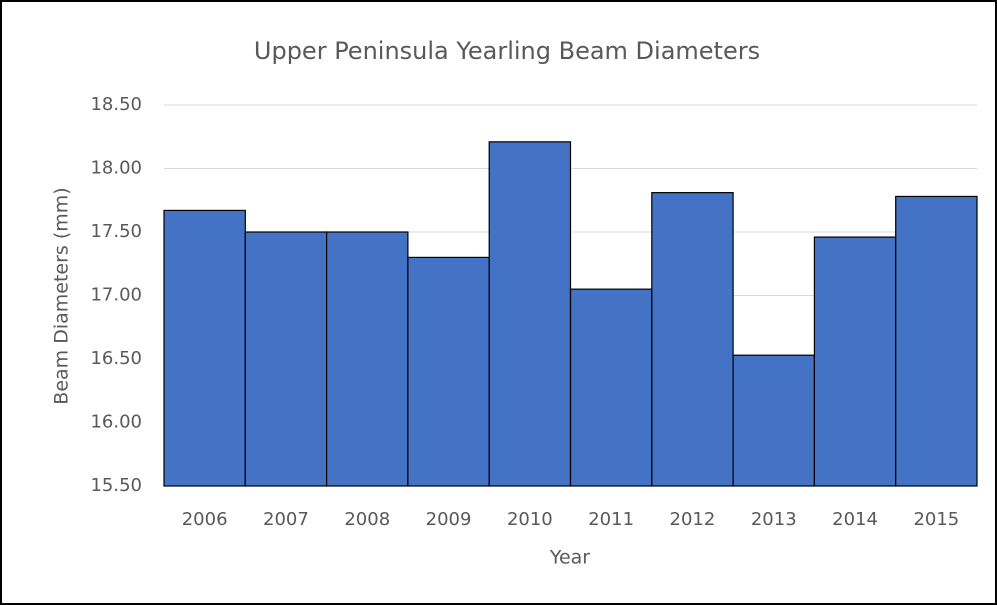 This screenshot has width=997, height=605. What do you see at coordinates (116, 231) in the screenshot?
I see `y-tick-label: 17.50` at bounding box center [116, 231].